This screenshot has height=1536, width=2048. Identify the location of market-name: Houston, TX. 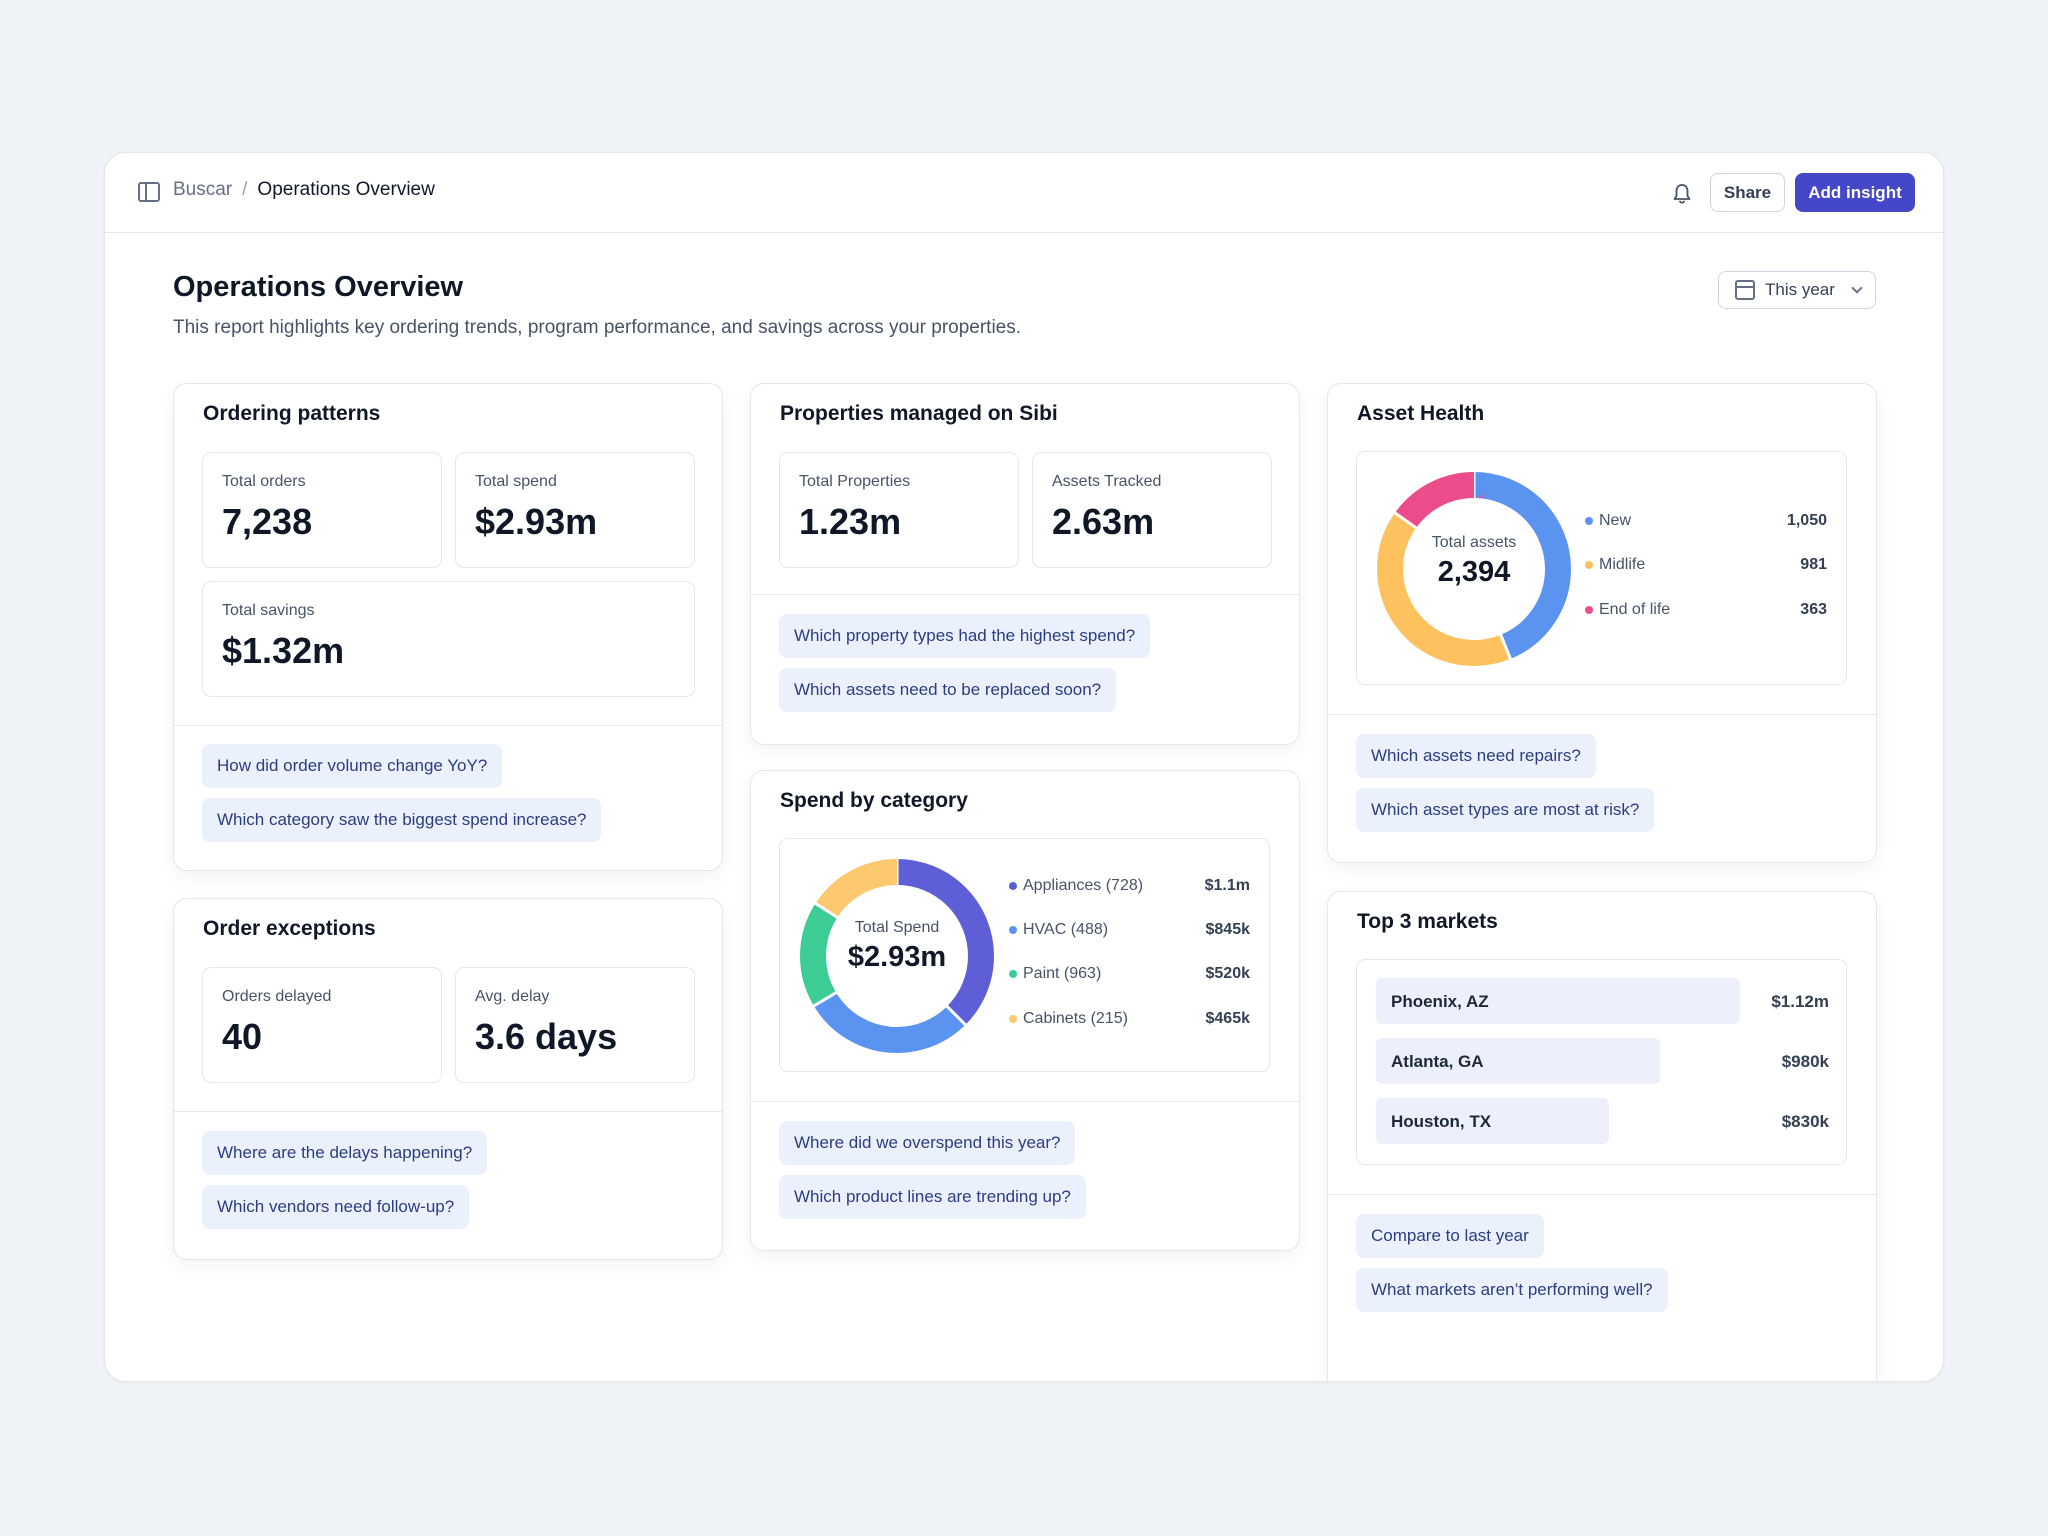
(1441, 1121).